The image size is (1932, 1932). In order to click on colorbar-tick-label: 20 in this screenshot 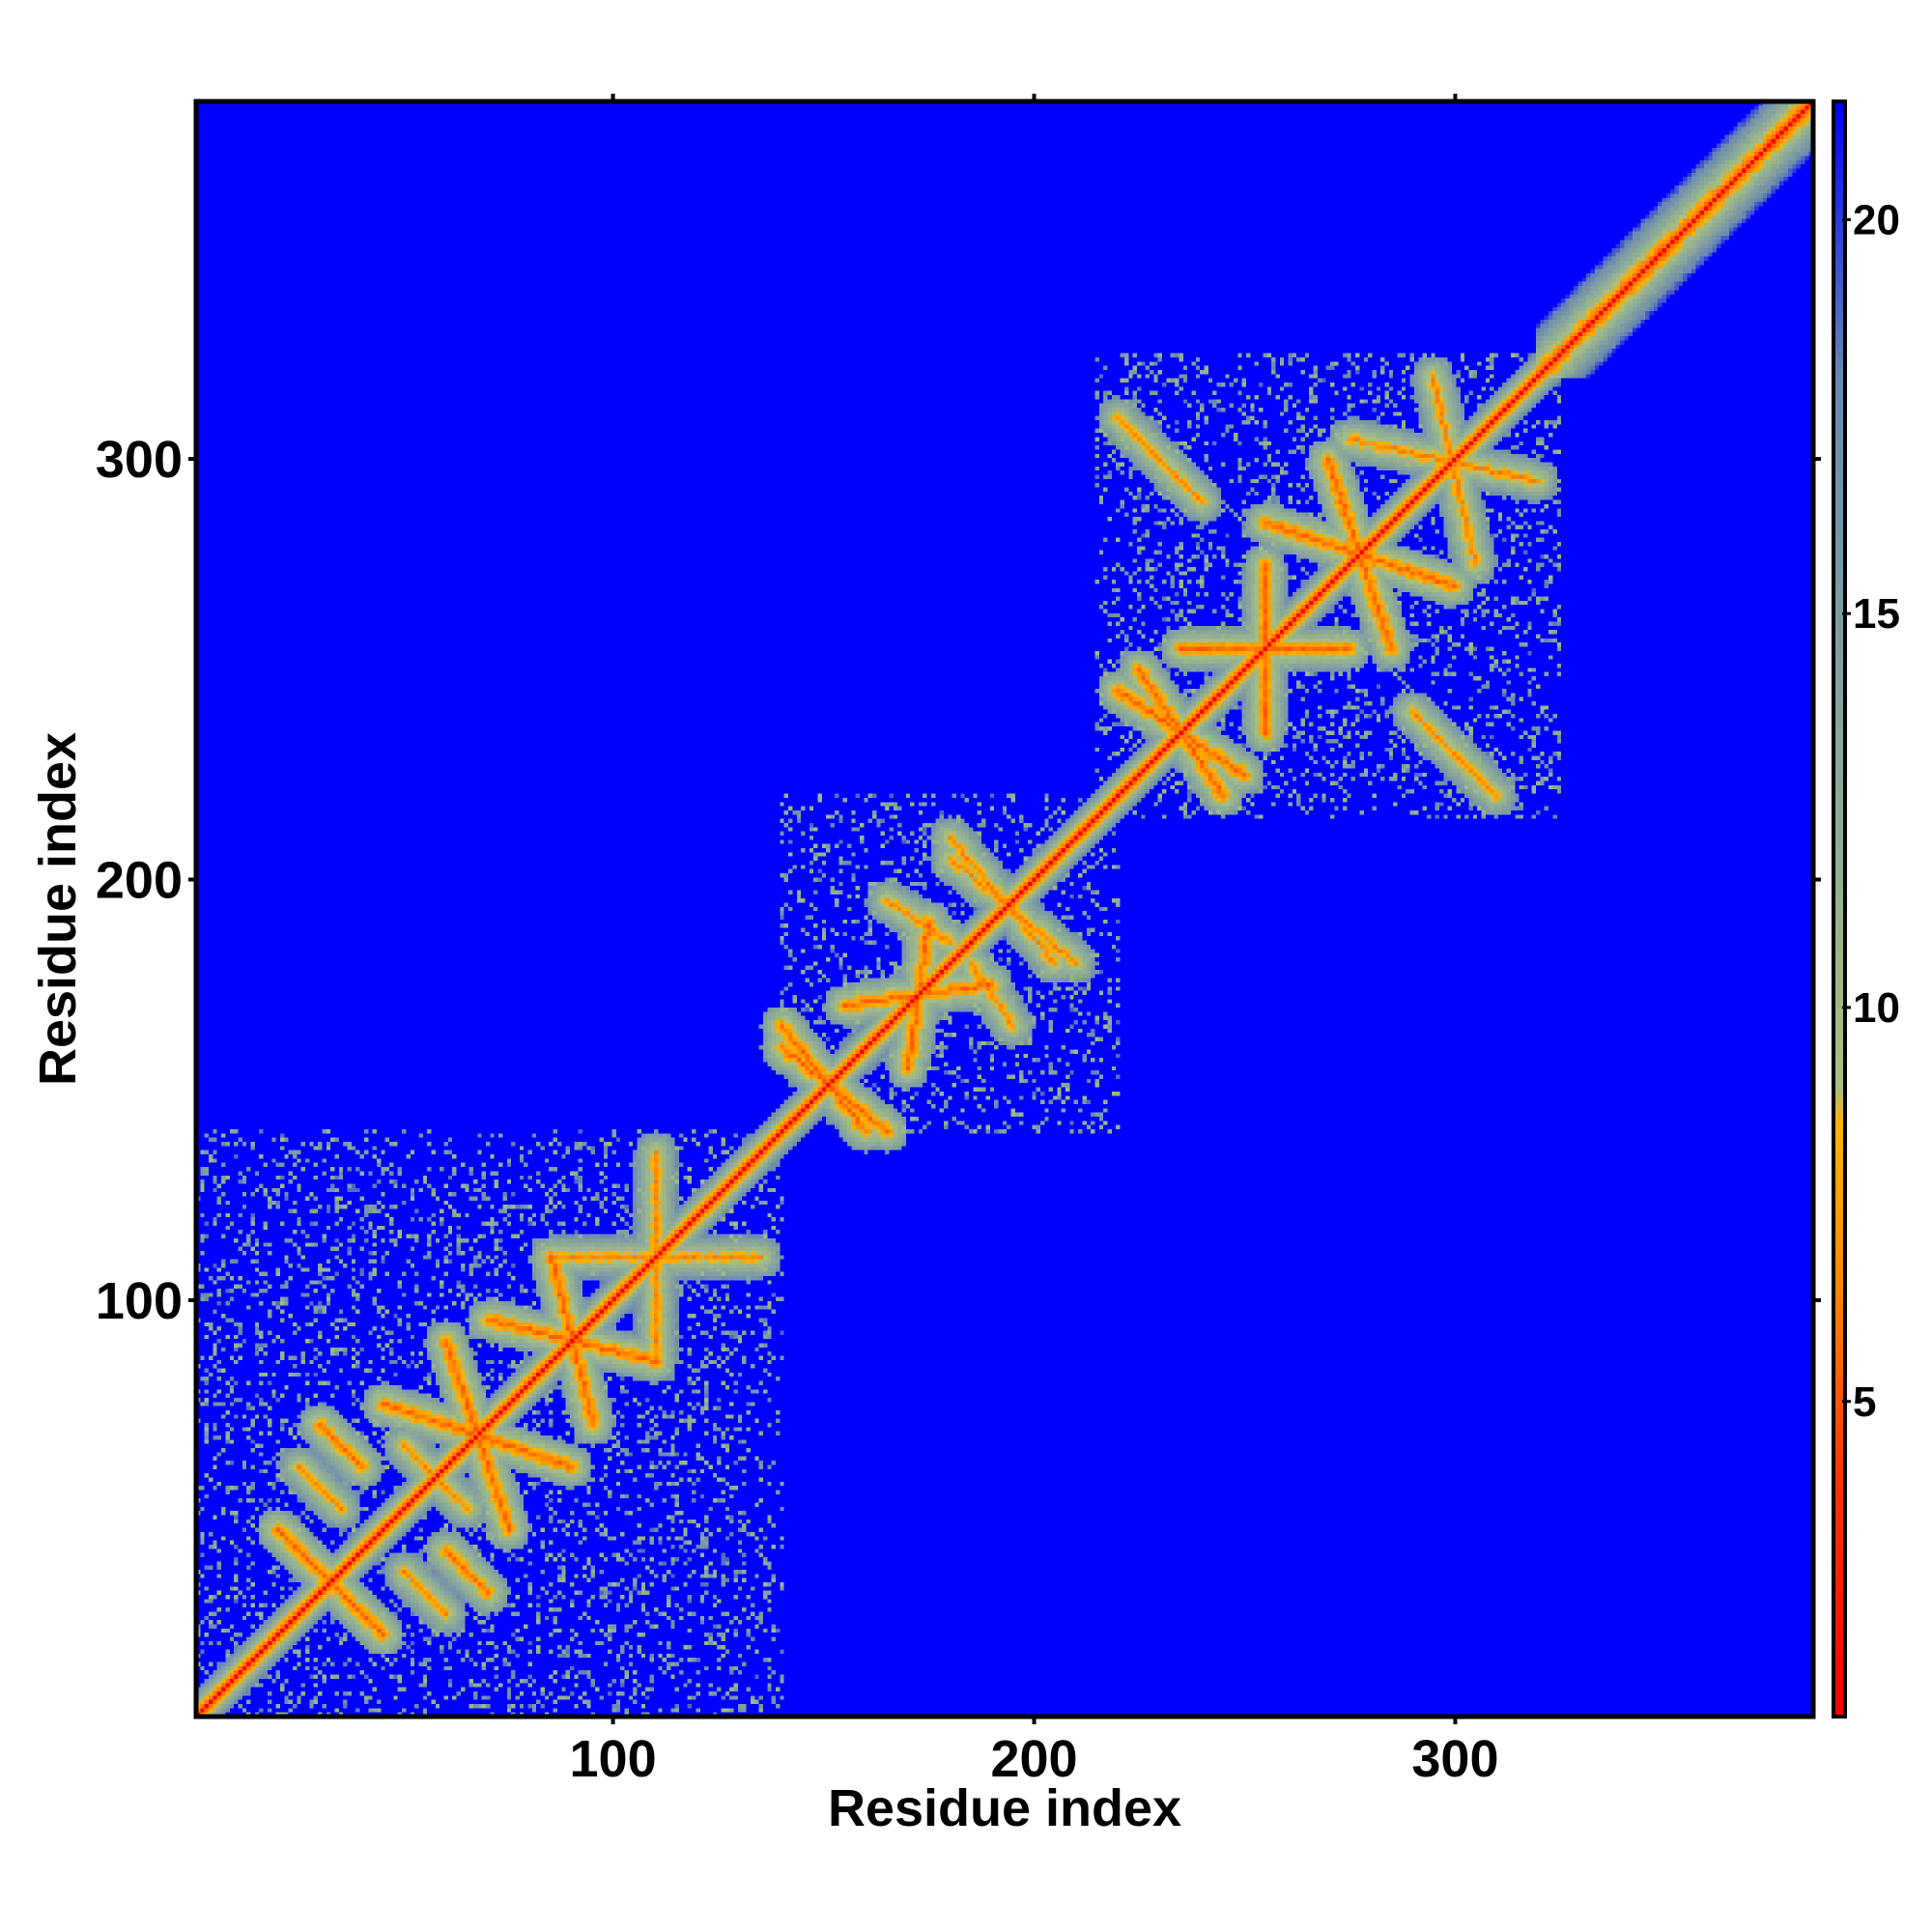, I will do `click(1876, 219)`.